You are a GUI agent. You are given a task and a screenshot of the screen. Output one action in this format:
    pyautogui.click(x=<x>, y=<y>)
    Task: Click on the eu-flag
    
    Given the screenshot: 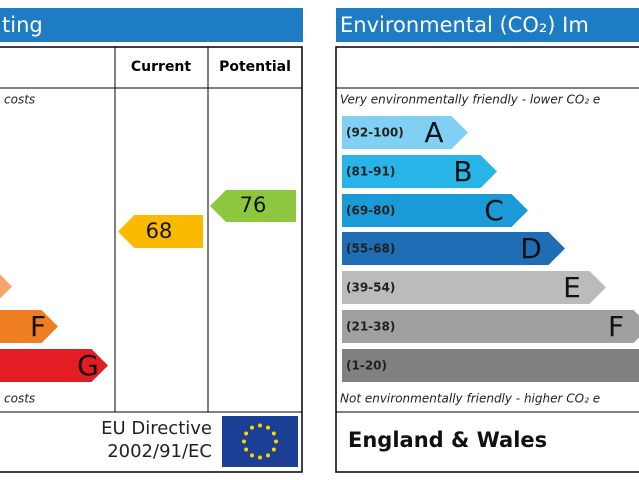 What is the action you would take?
    pyautogui.click(x=260, y=441)
    